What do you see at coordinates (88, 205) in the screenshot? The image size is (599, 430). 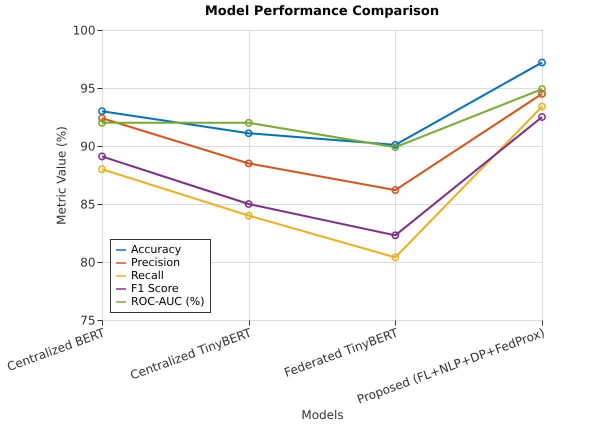 I see `y-tick-label: 85` at bounding box center [88, 205].